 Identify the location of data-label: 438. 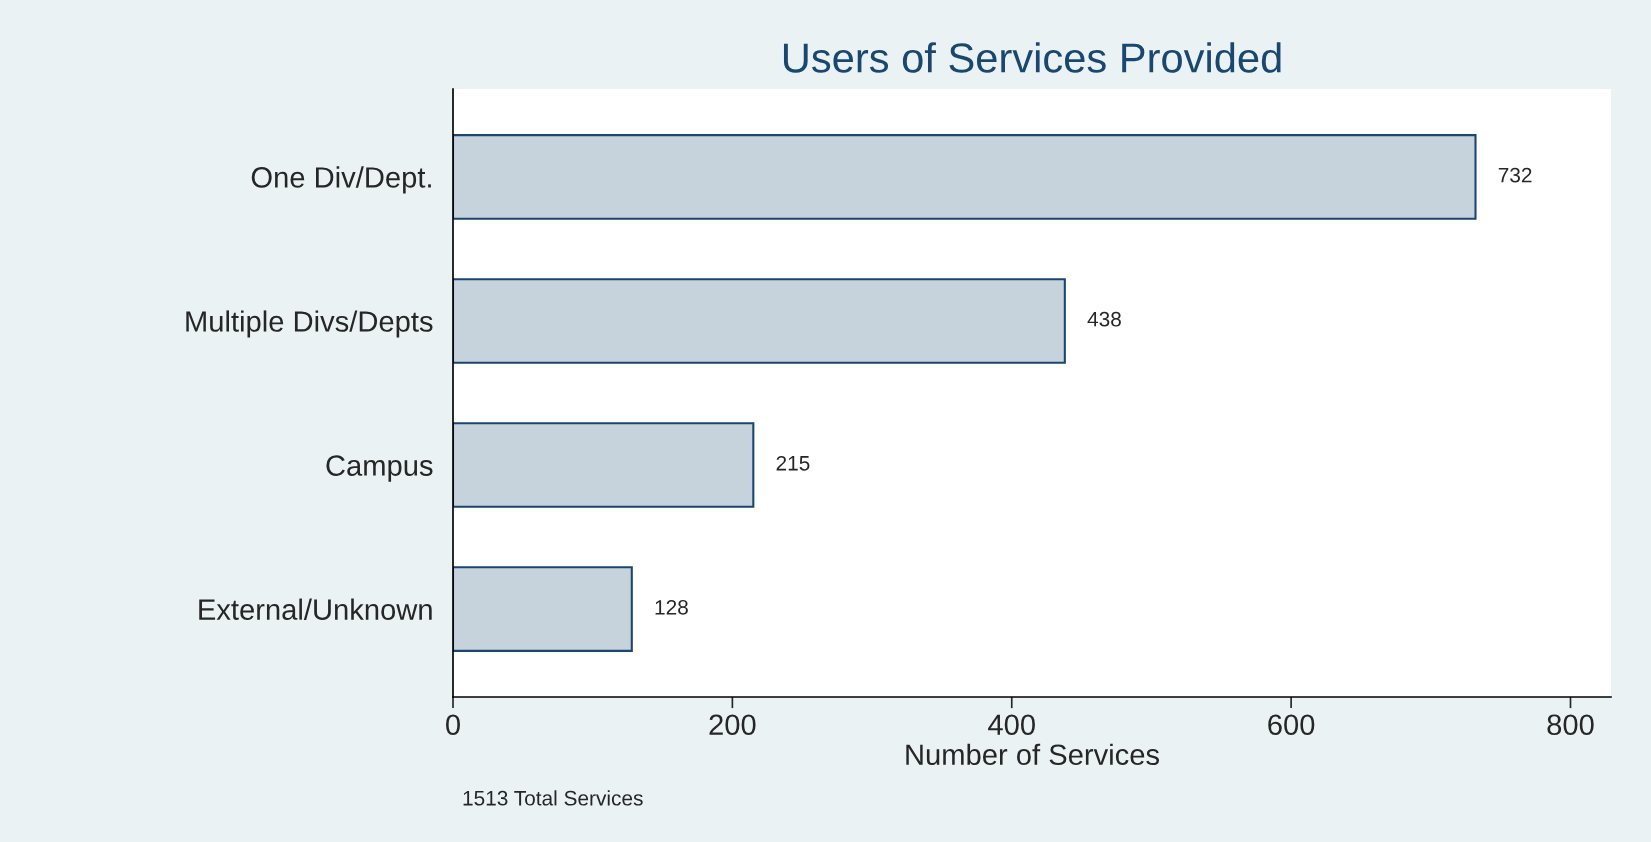
(1104, 319).